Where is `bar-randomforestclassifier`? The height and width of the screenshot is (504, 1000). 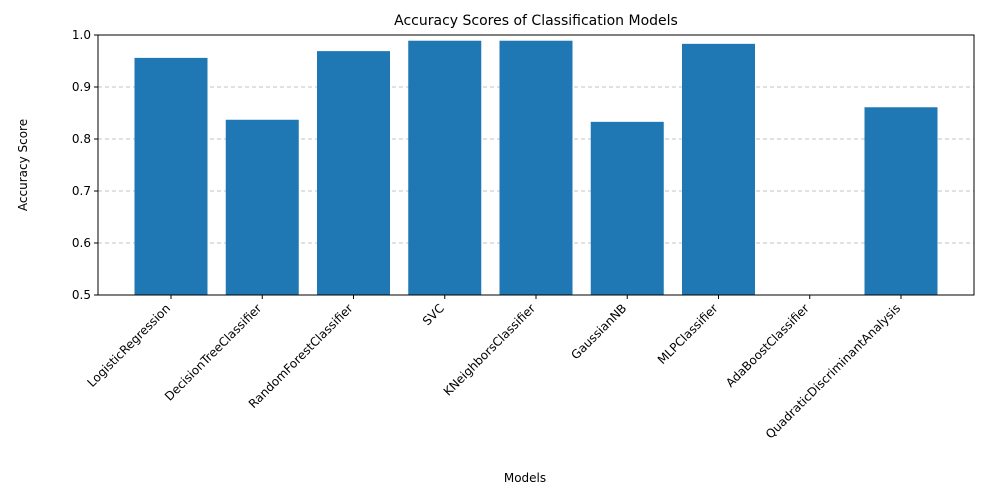
bar-randomforestclassifier is located at coordinates (353, 173).